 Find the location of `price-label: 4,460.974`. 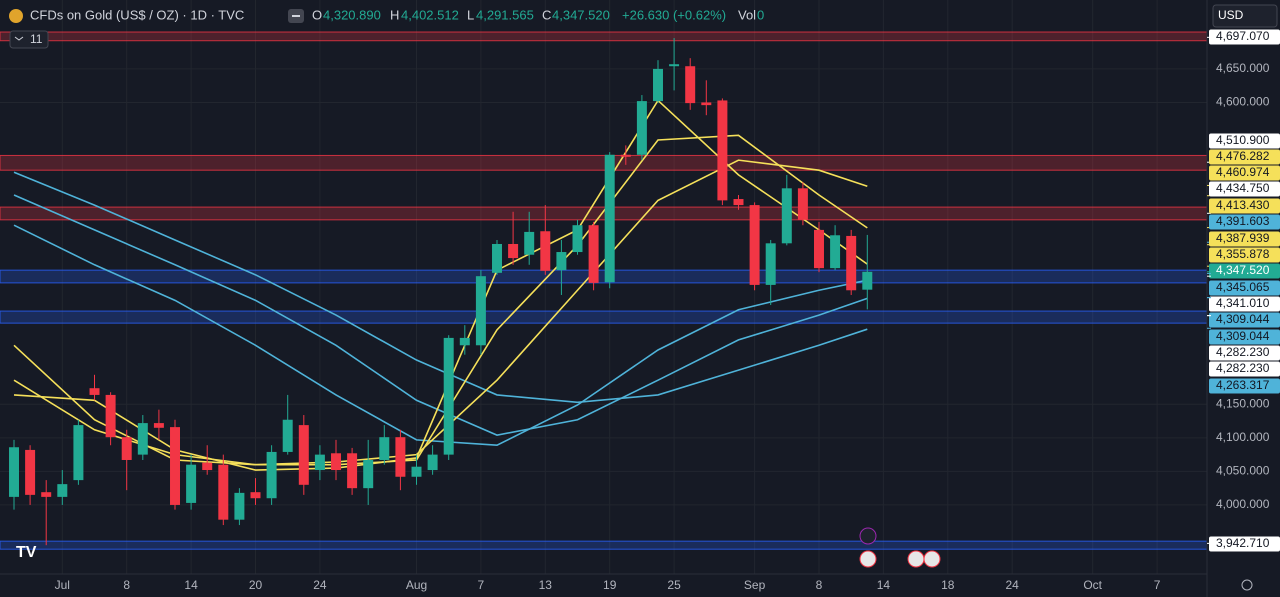

price-label: 4,460.974 is located at coordinates (1243, 172).